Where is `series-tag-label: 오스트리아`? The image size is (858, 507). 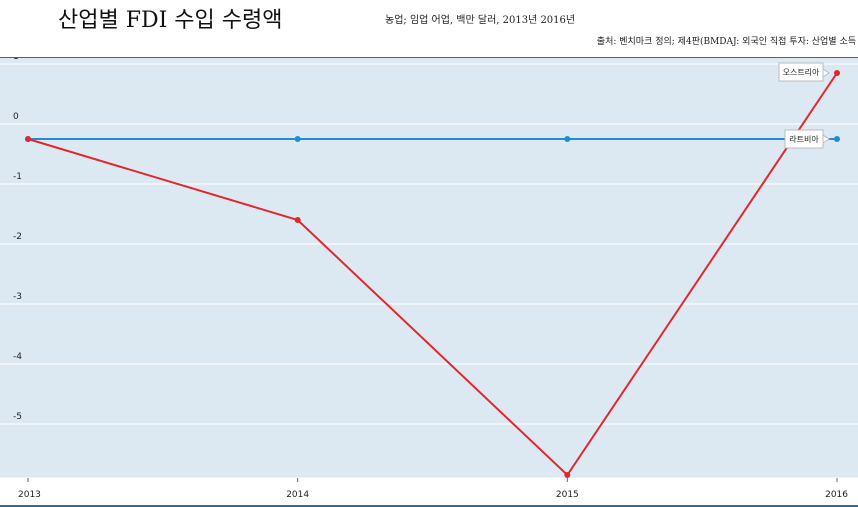 series-tag-label: 오스트리아 is located at coordinates (801, 72).